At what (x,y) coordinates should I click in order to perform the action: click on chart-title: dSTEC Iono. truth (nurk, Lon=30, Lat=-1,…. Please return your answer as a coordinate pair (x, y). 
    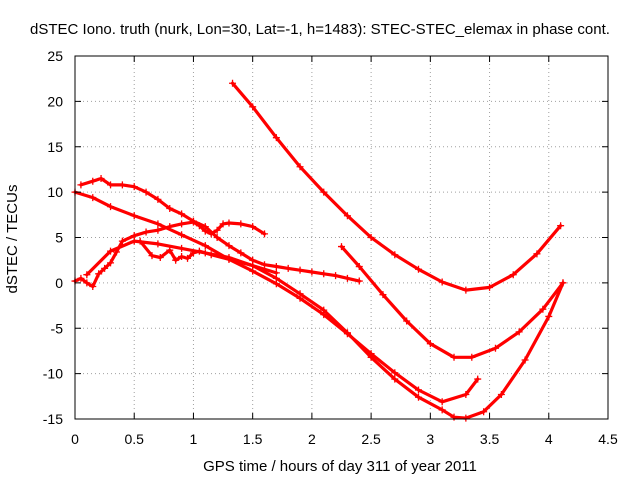
    Looking at the image, I should click on (320, 29).